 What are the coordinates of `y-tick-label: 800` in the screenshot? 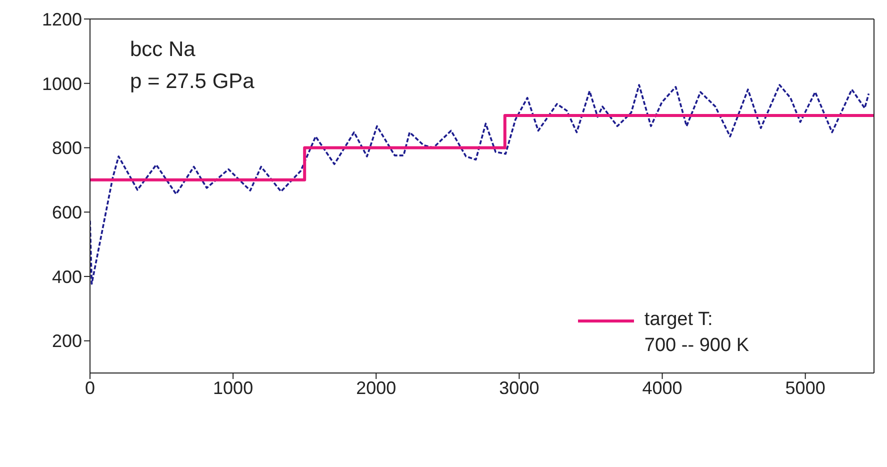 It's located at (67, 148).